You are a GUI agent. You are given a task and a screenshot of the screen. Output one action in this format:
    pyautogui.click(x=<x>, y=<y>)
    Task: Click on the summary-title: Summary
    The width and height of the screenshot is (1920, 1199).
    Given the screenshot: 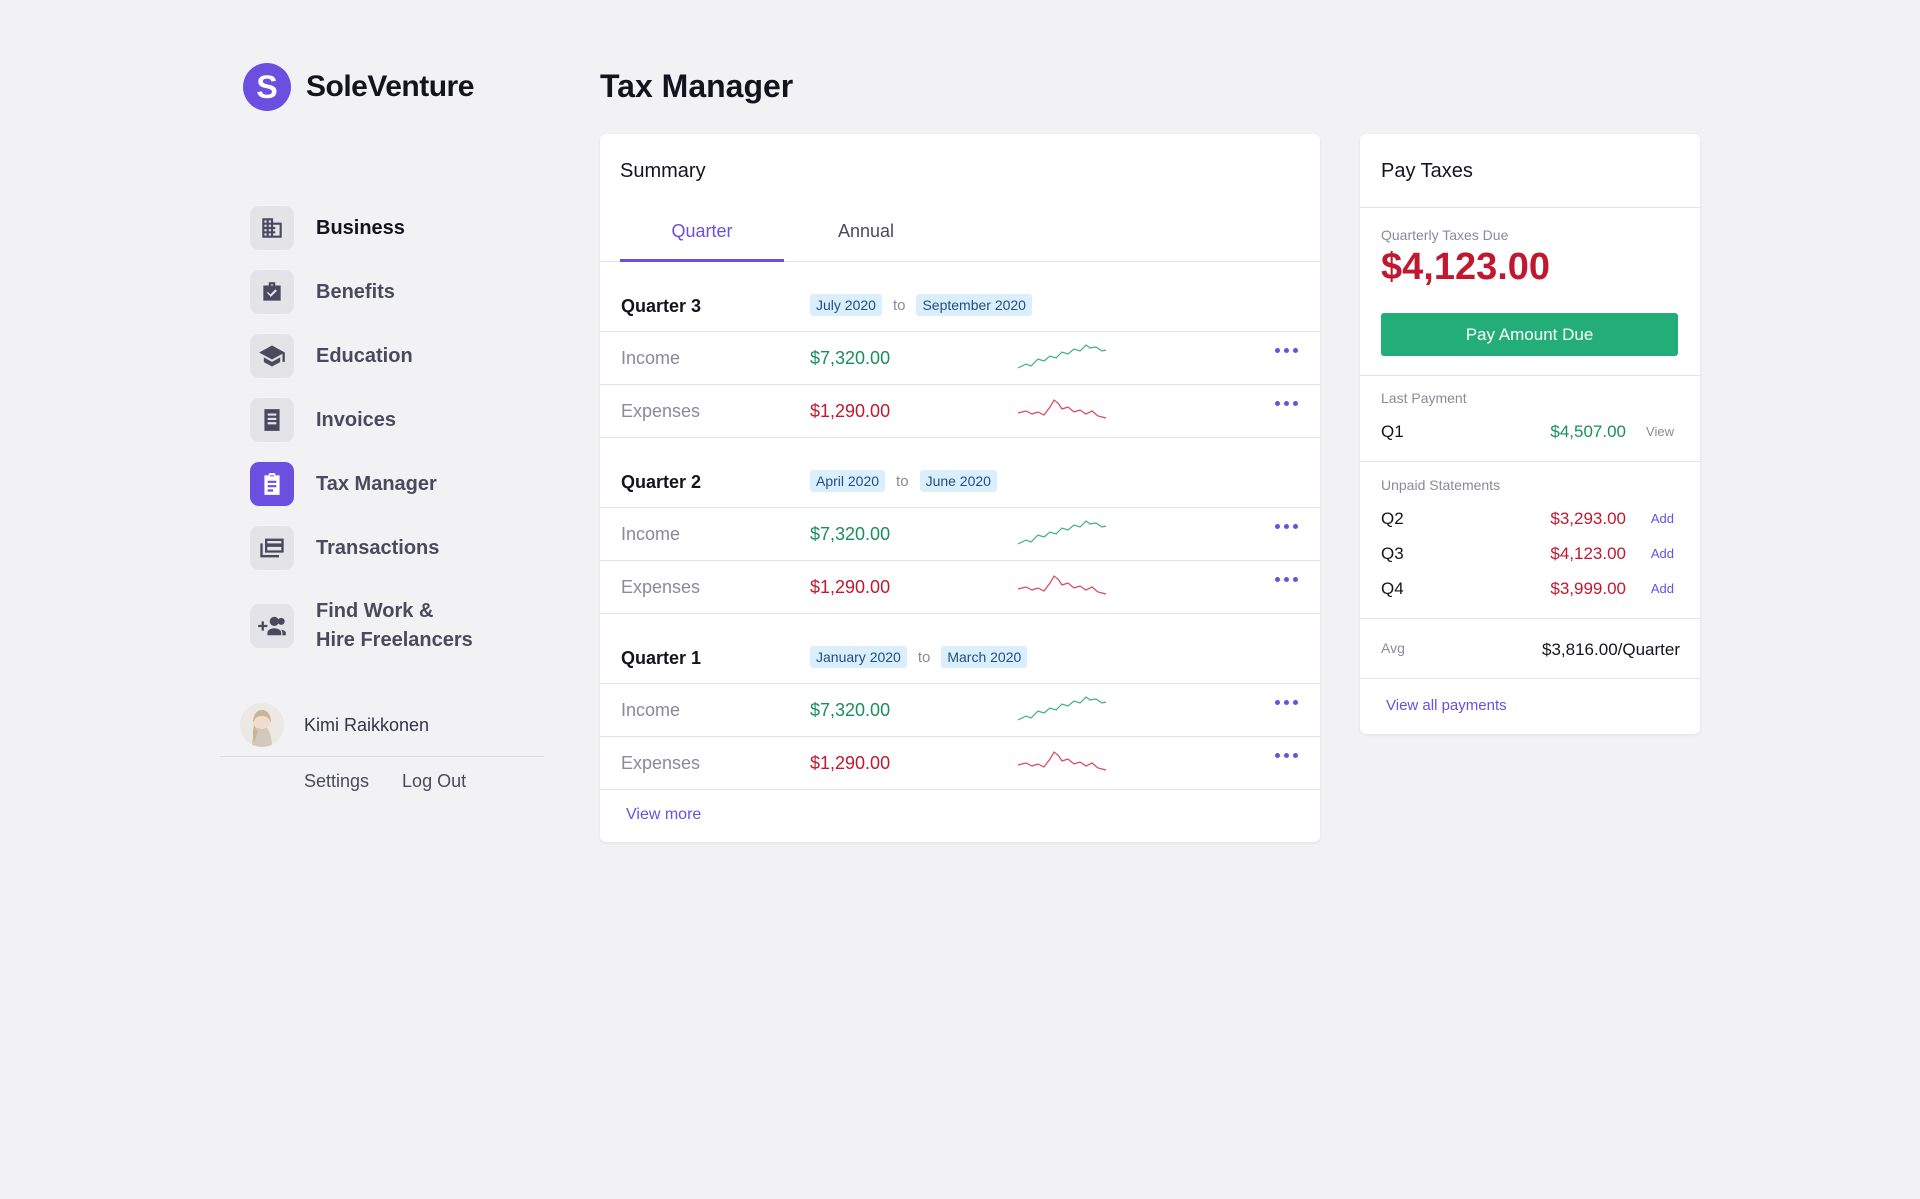 What is the action you would take?
    pyautogui.click(x=663, y=171)
    